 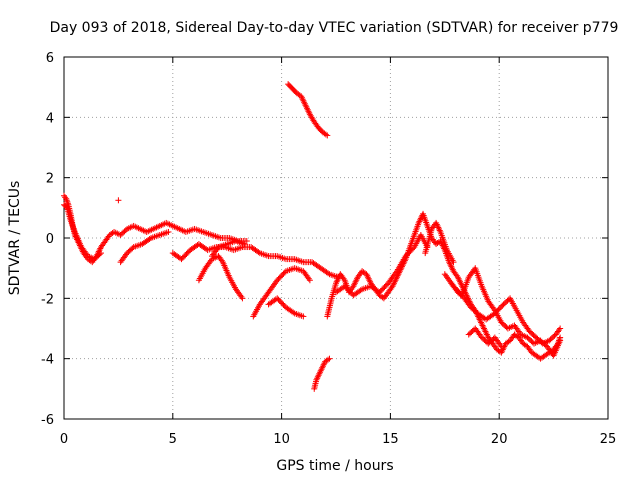 I want to click on x-tick-label: 25, so click(x=608, y=439).